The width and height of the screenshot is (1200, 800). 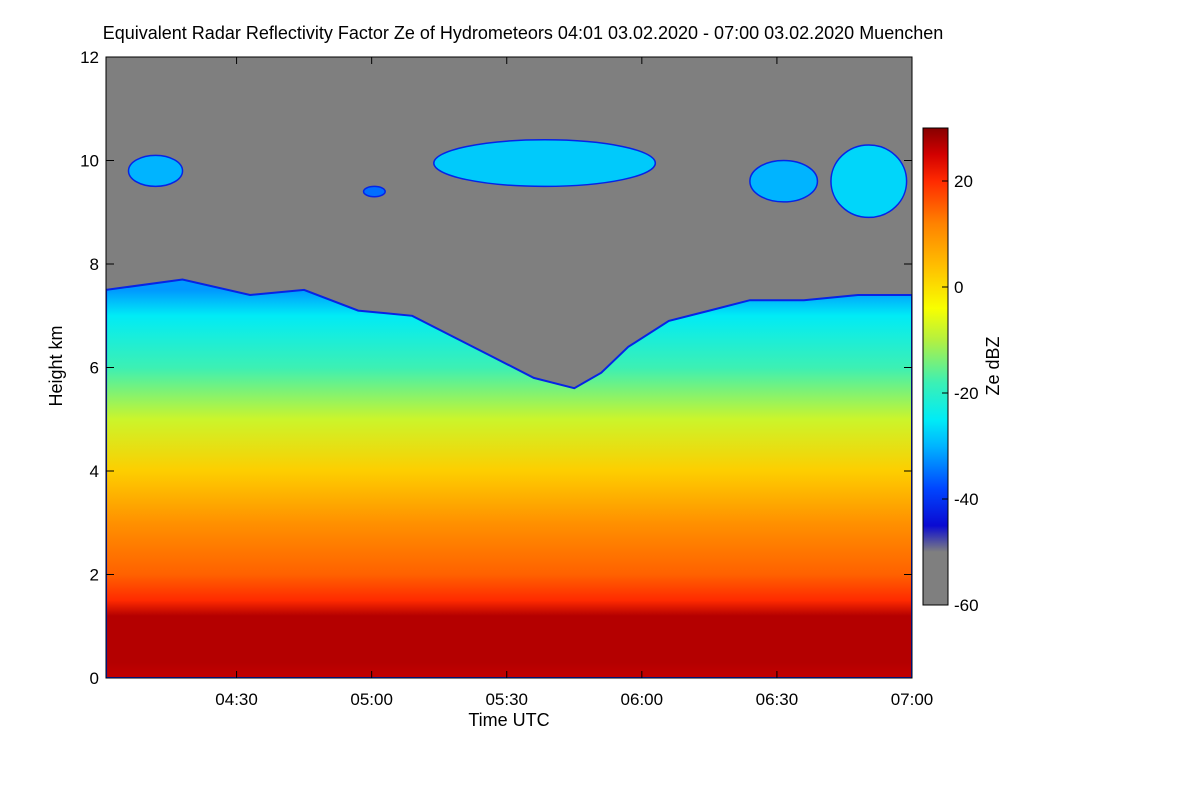 I want to click on y-tick-label: 4, so click(x=94, y=471).